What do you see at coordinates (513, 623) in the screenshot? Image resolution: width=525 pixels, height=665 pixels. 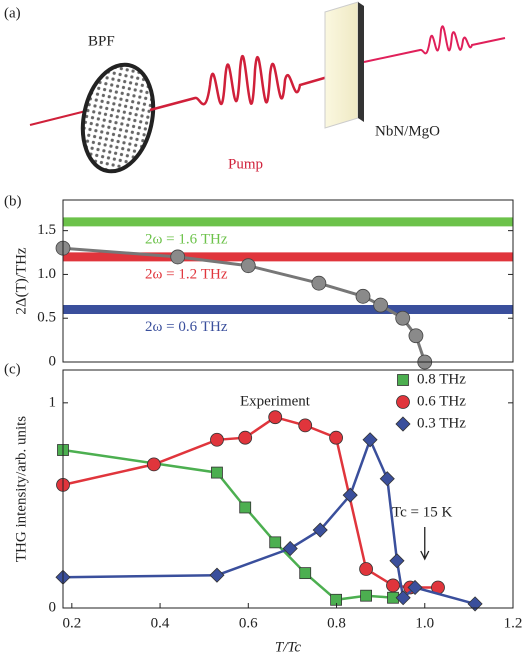 I see `x-tick-label: 1.2` at bounding box center [513, 623].